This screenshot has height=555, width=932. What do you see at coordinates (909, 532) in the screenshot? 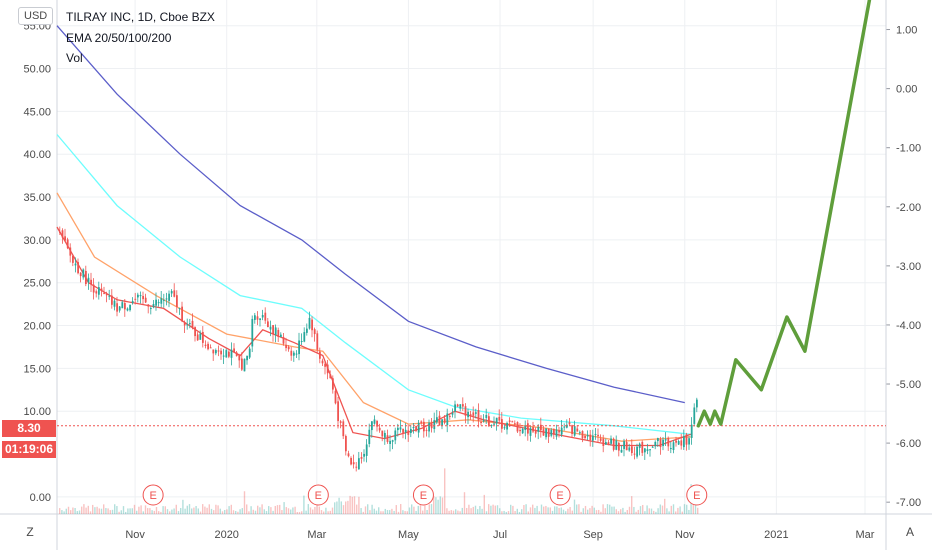
I see `auto-scale-button: A` at bounding box center [909, 532].